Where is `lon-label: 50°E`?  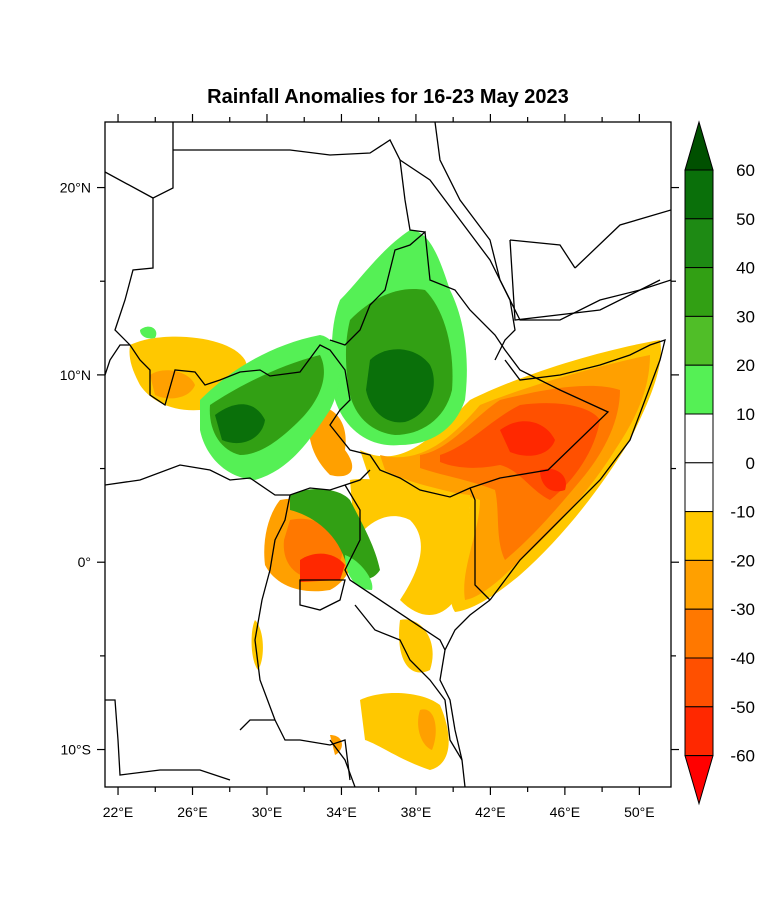 lon-label: 50°E is located at coordinates (639, 812).